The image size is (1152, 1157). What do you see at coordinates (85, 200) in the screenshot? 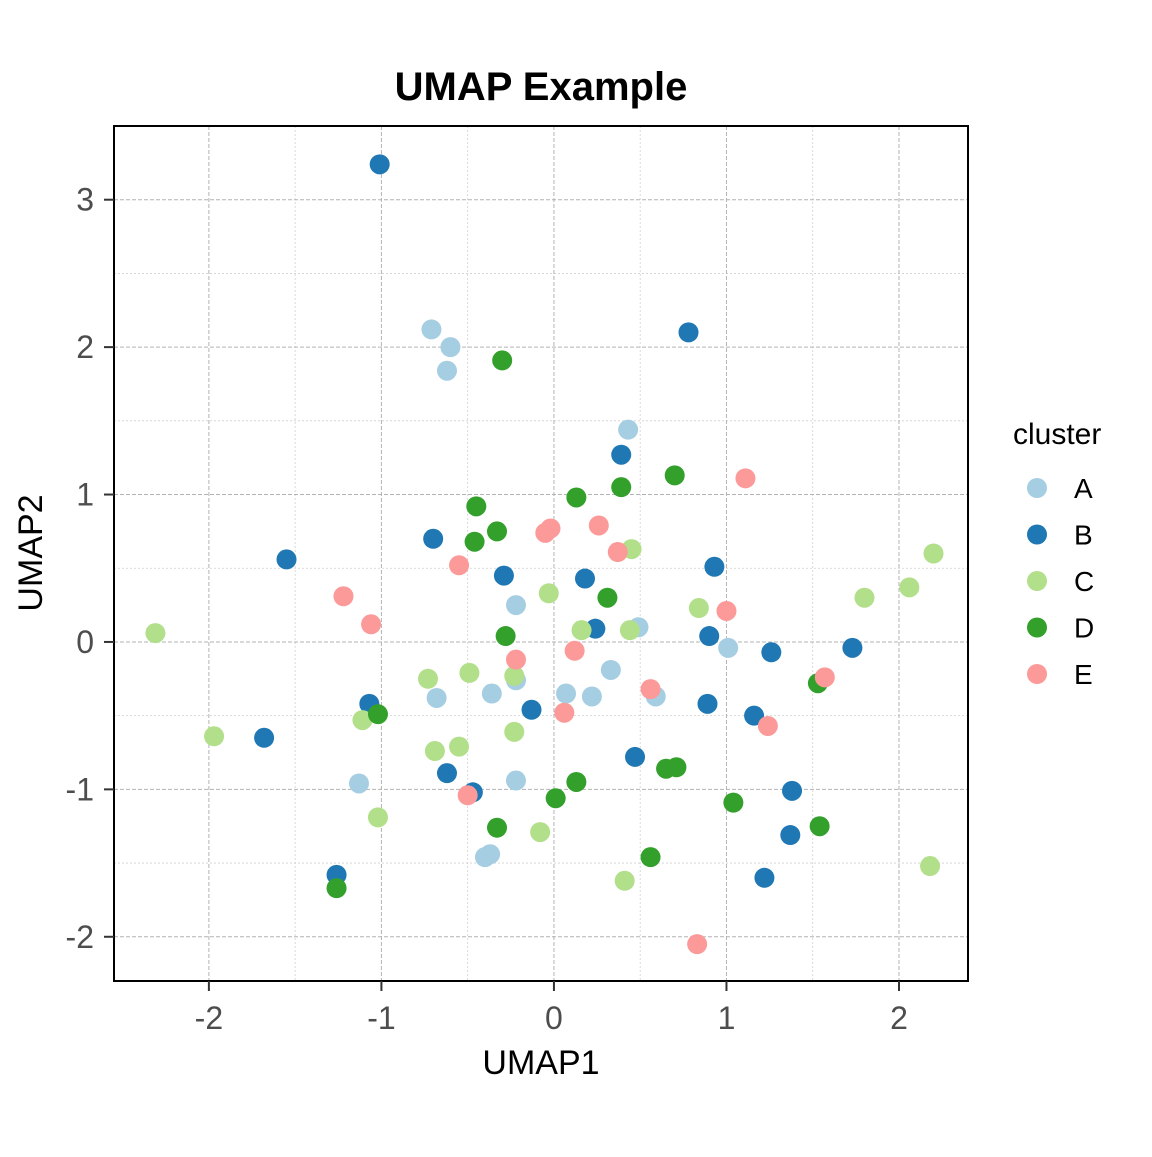
I see `y-tick-label: 3` at bounding box center [85, 200].